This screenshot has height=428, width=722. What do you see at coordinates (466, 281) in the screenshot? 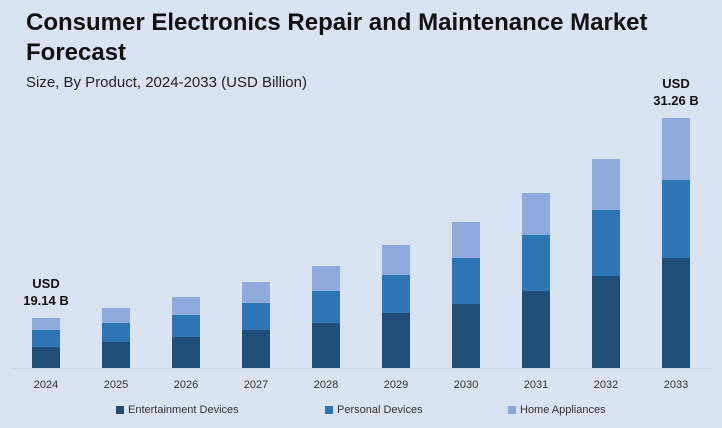
I see `bar-2030-personal-devices` at bounding box center [466, 281].